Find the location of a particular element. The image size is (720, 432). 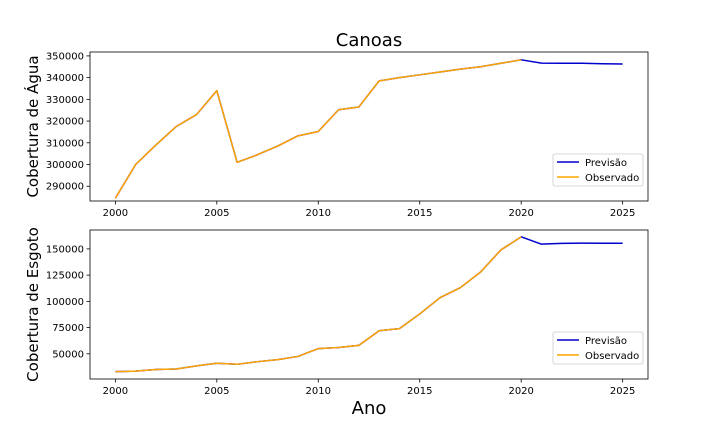

y-tick-label: 310000 is located at coordinates (65, 143).